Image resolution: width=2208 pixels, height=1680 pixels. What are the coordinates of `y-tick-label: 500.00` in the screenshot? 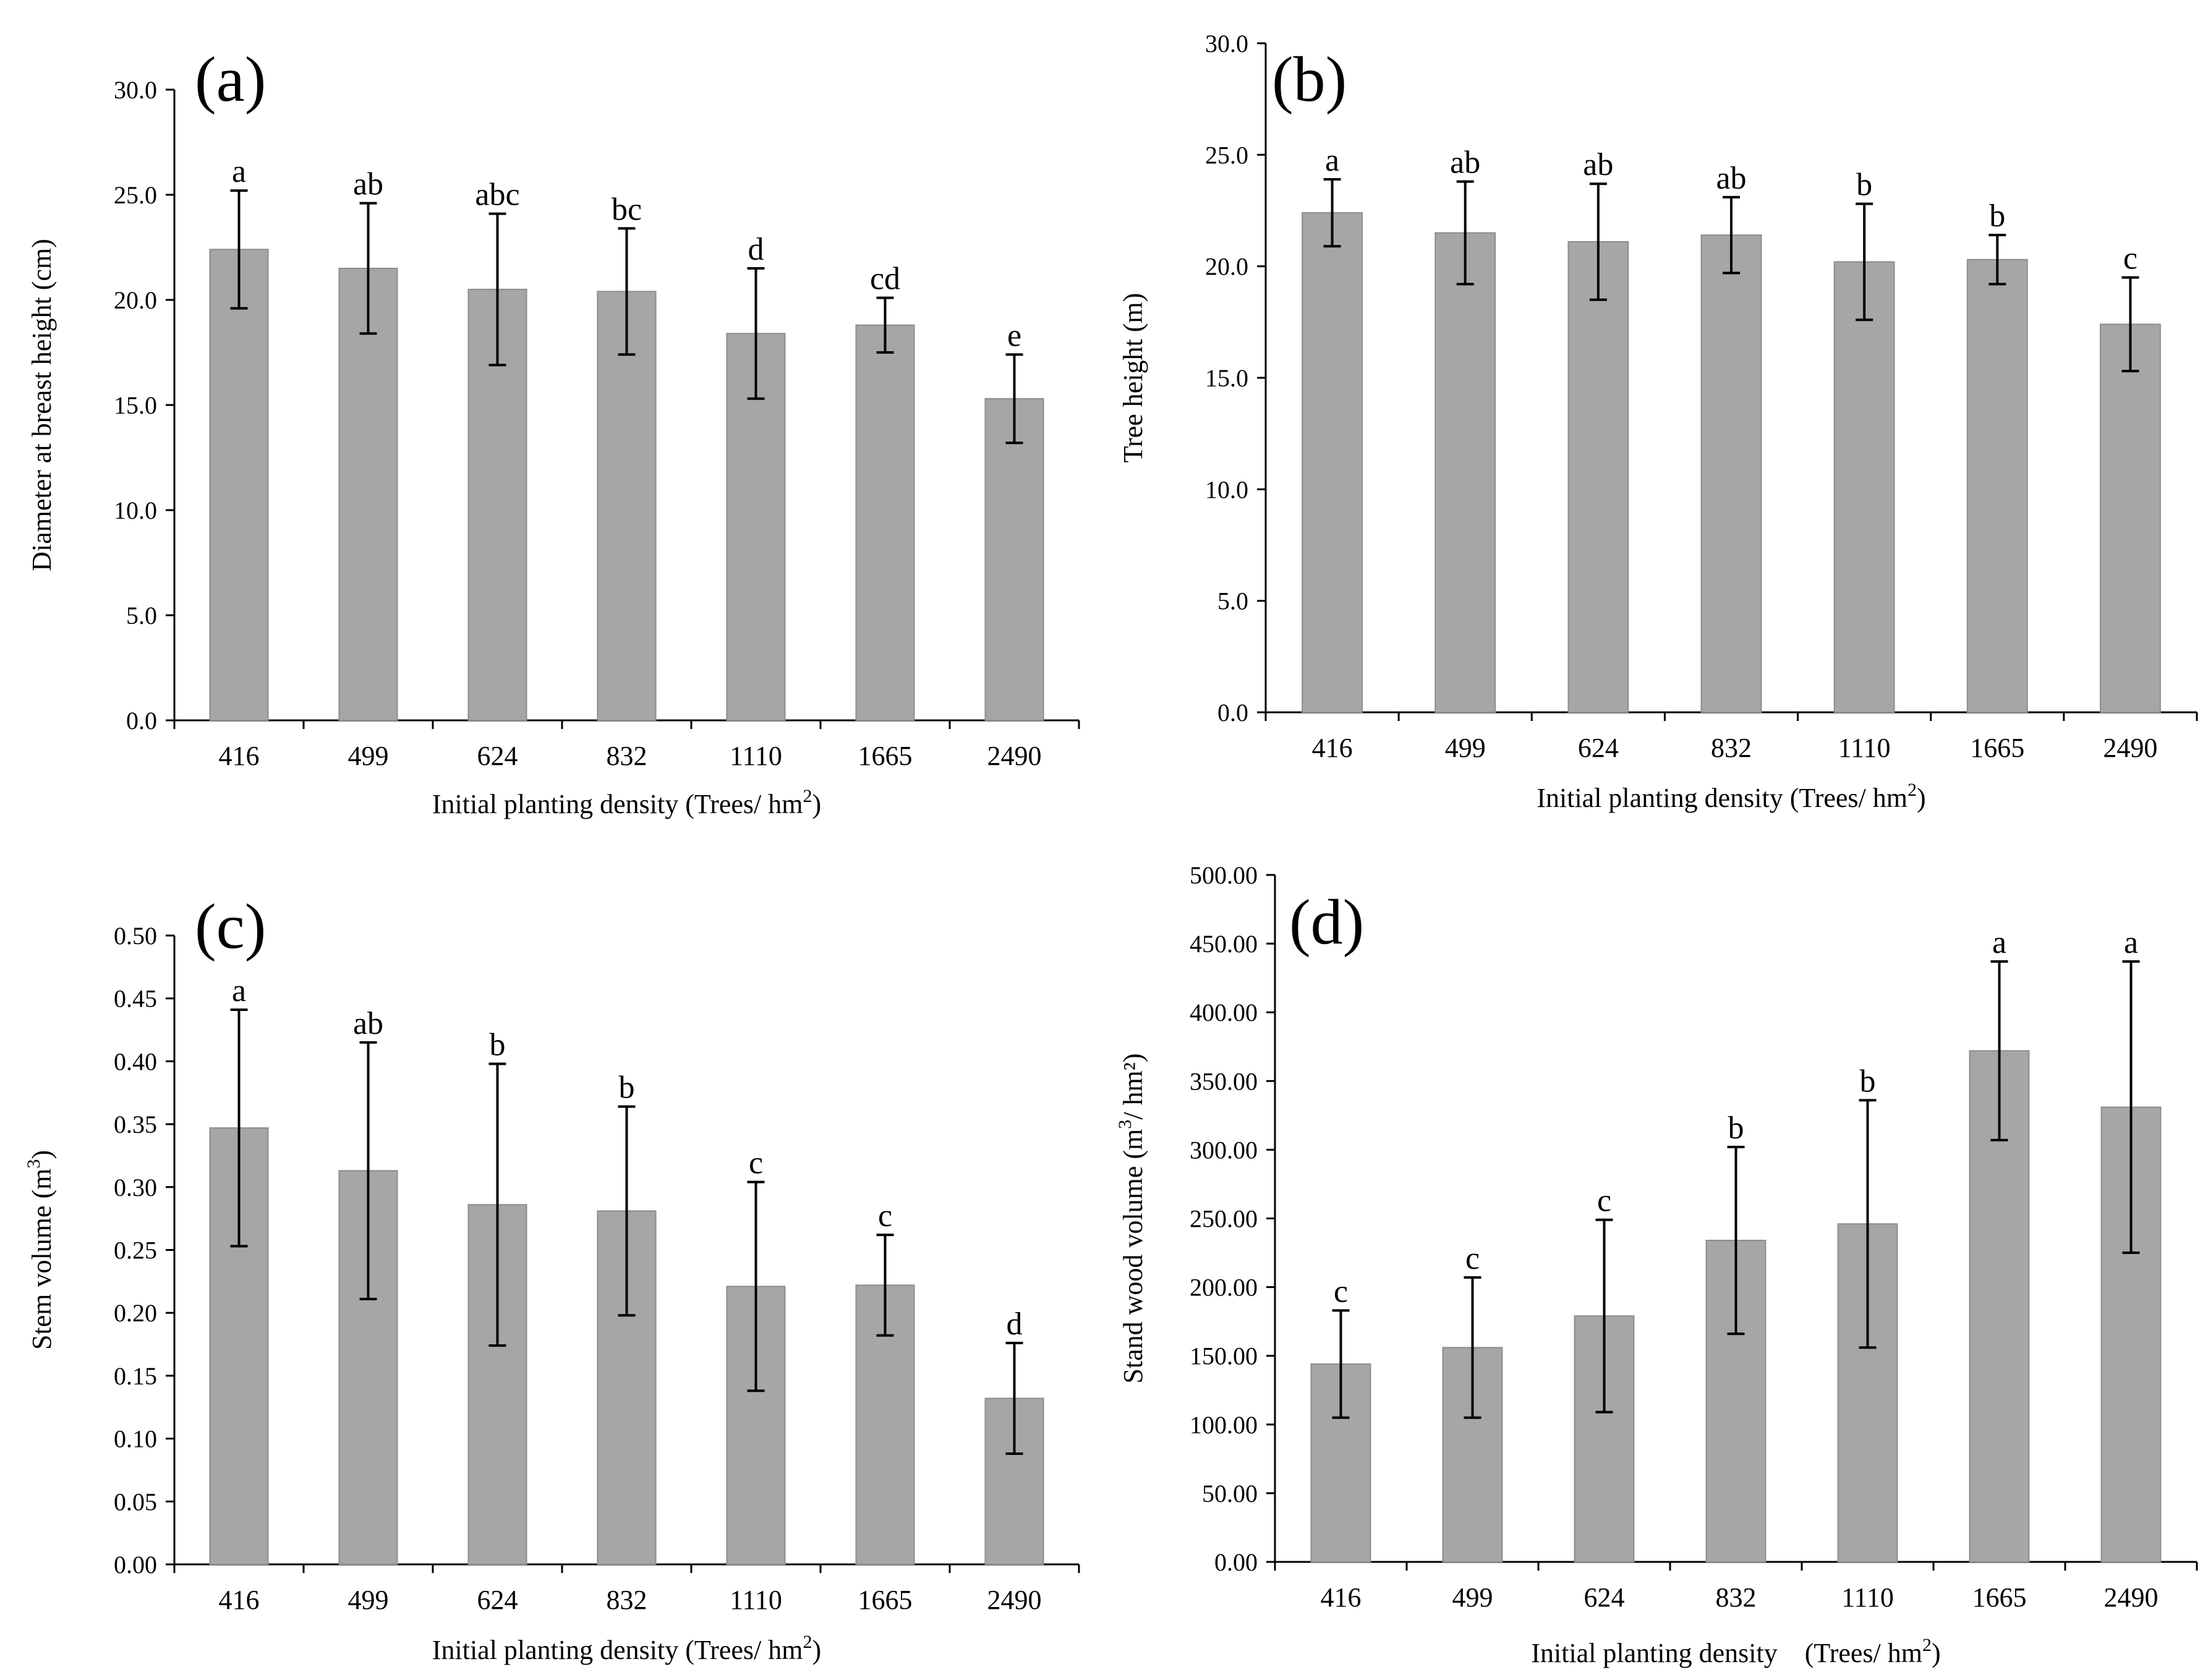 It's located at (1224, 875).